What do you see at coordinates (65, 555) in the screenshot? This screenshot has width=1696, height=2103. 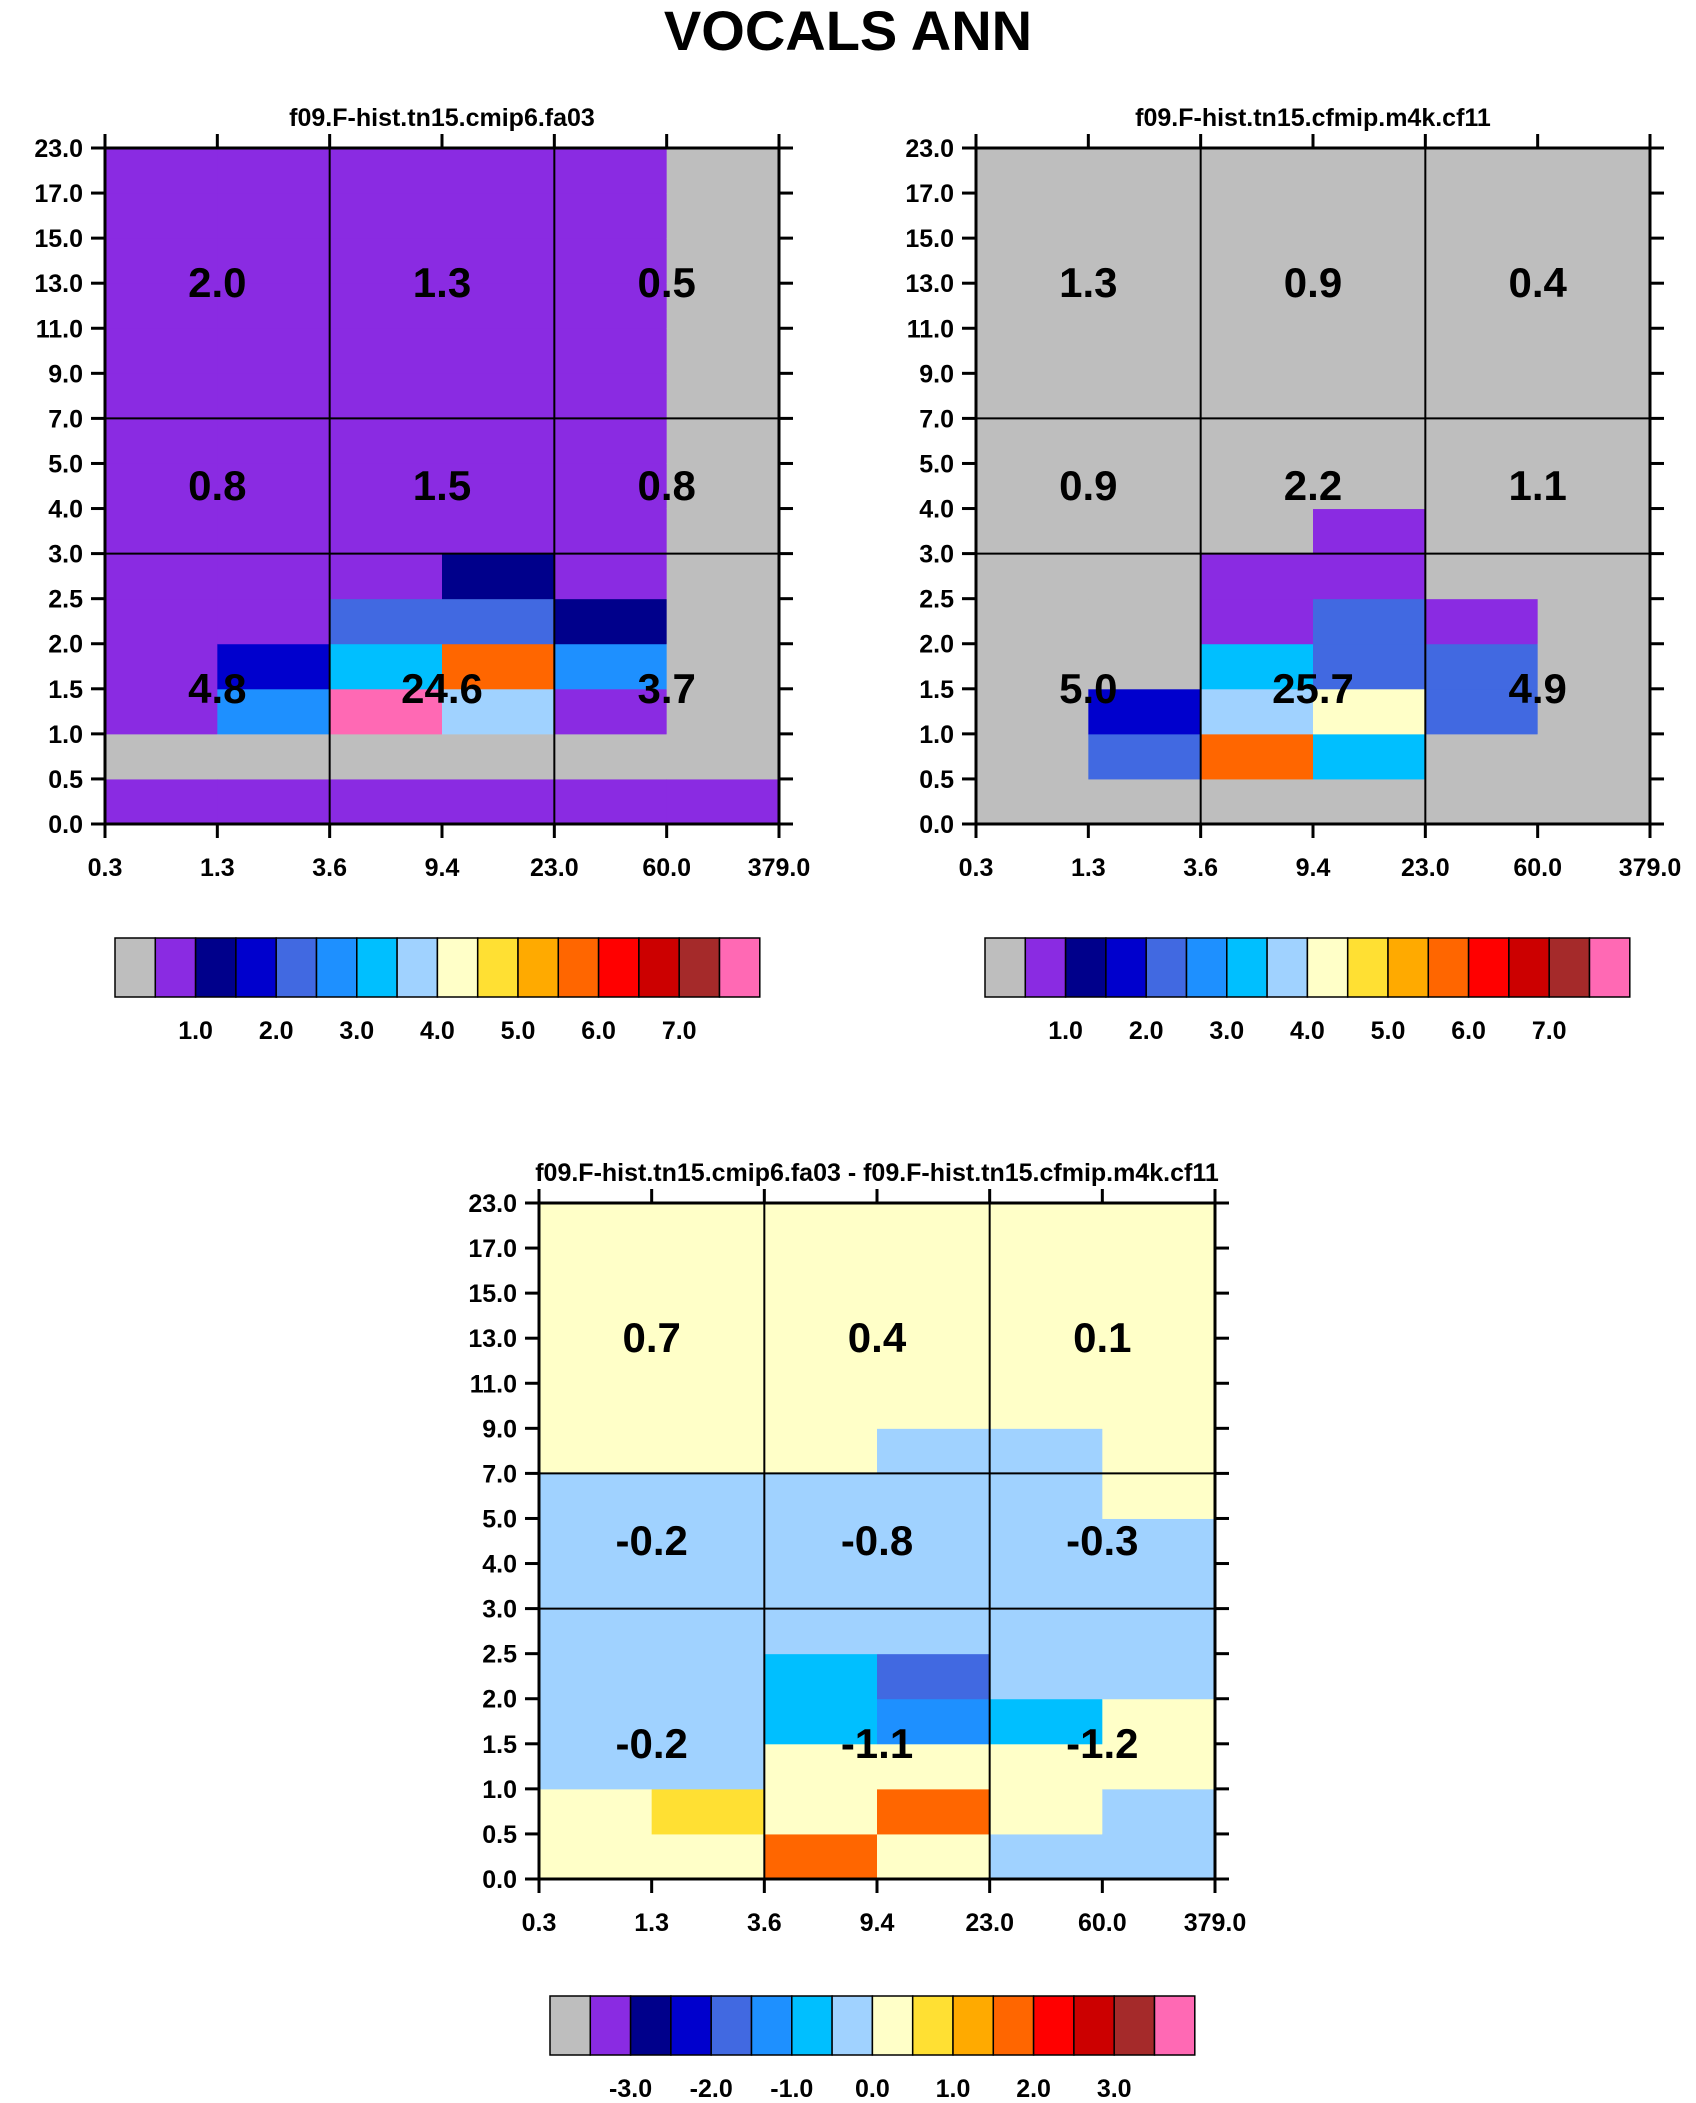 I see `y-tick-label: 3.0` at bounding box center [65, 555].